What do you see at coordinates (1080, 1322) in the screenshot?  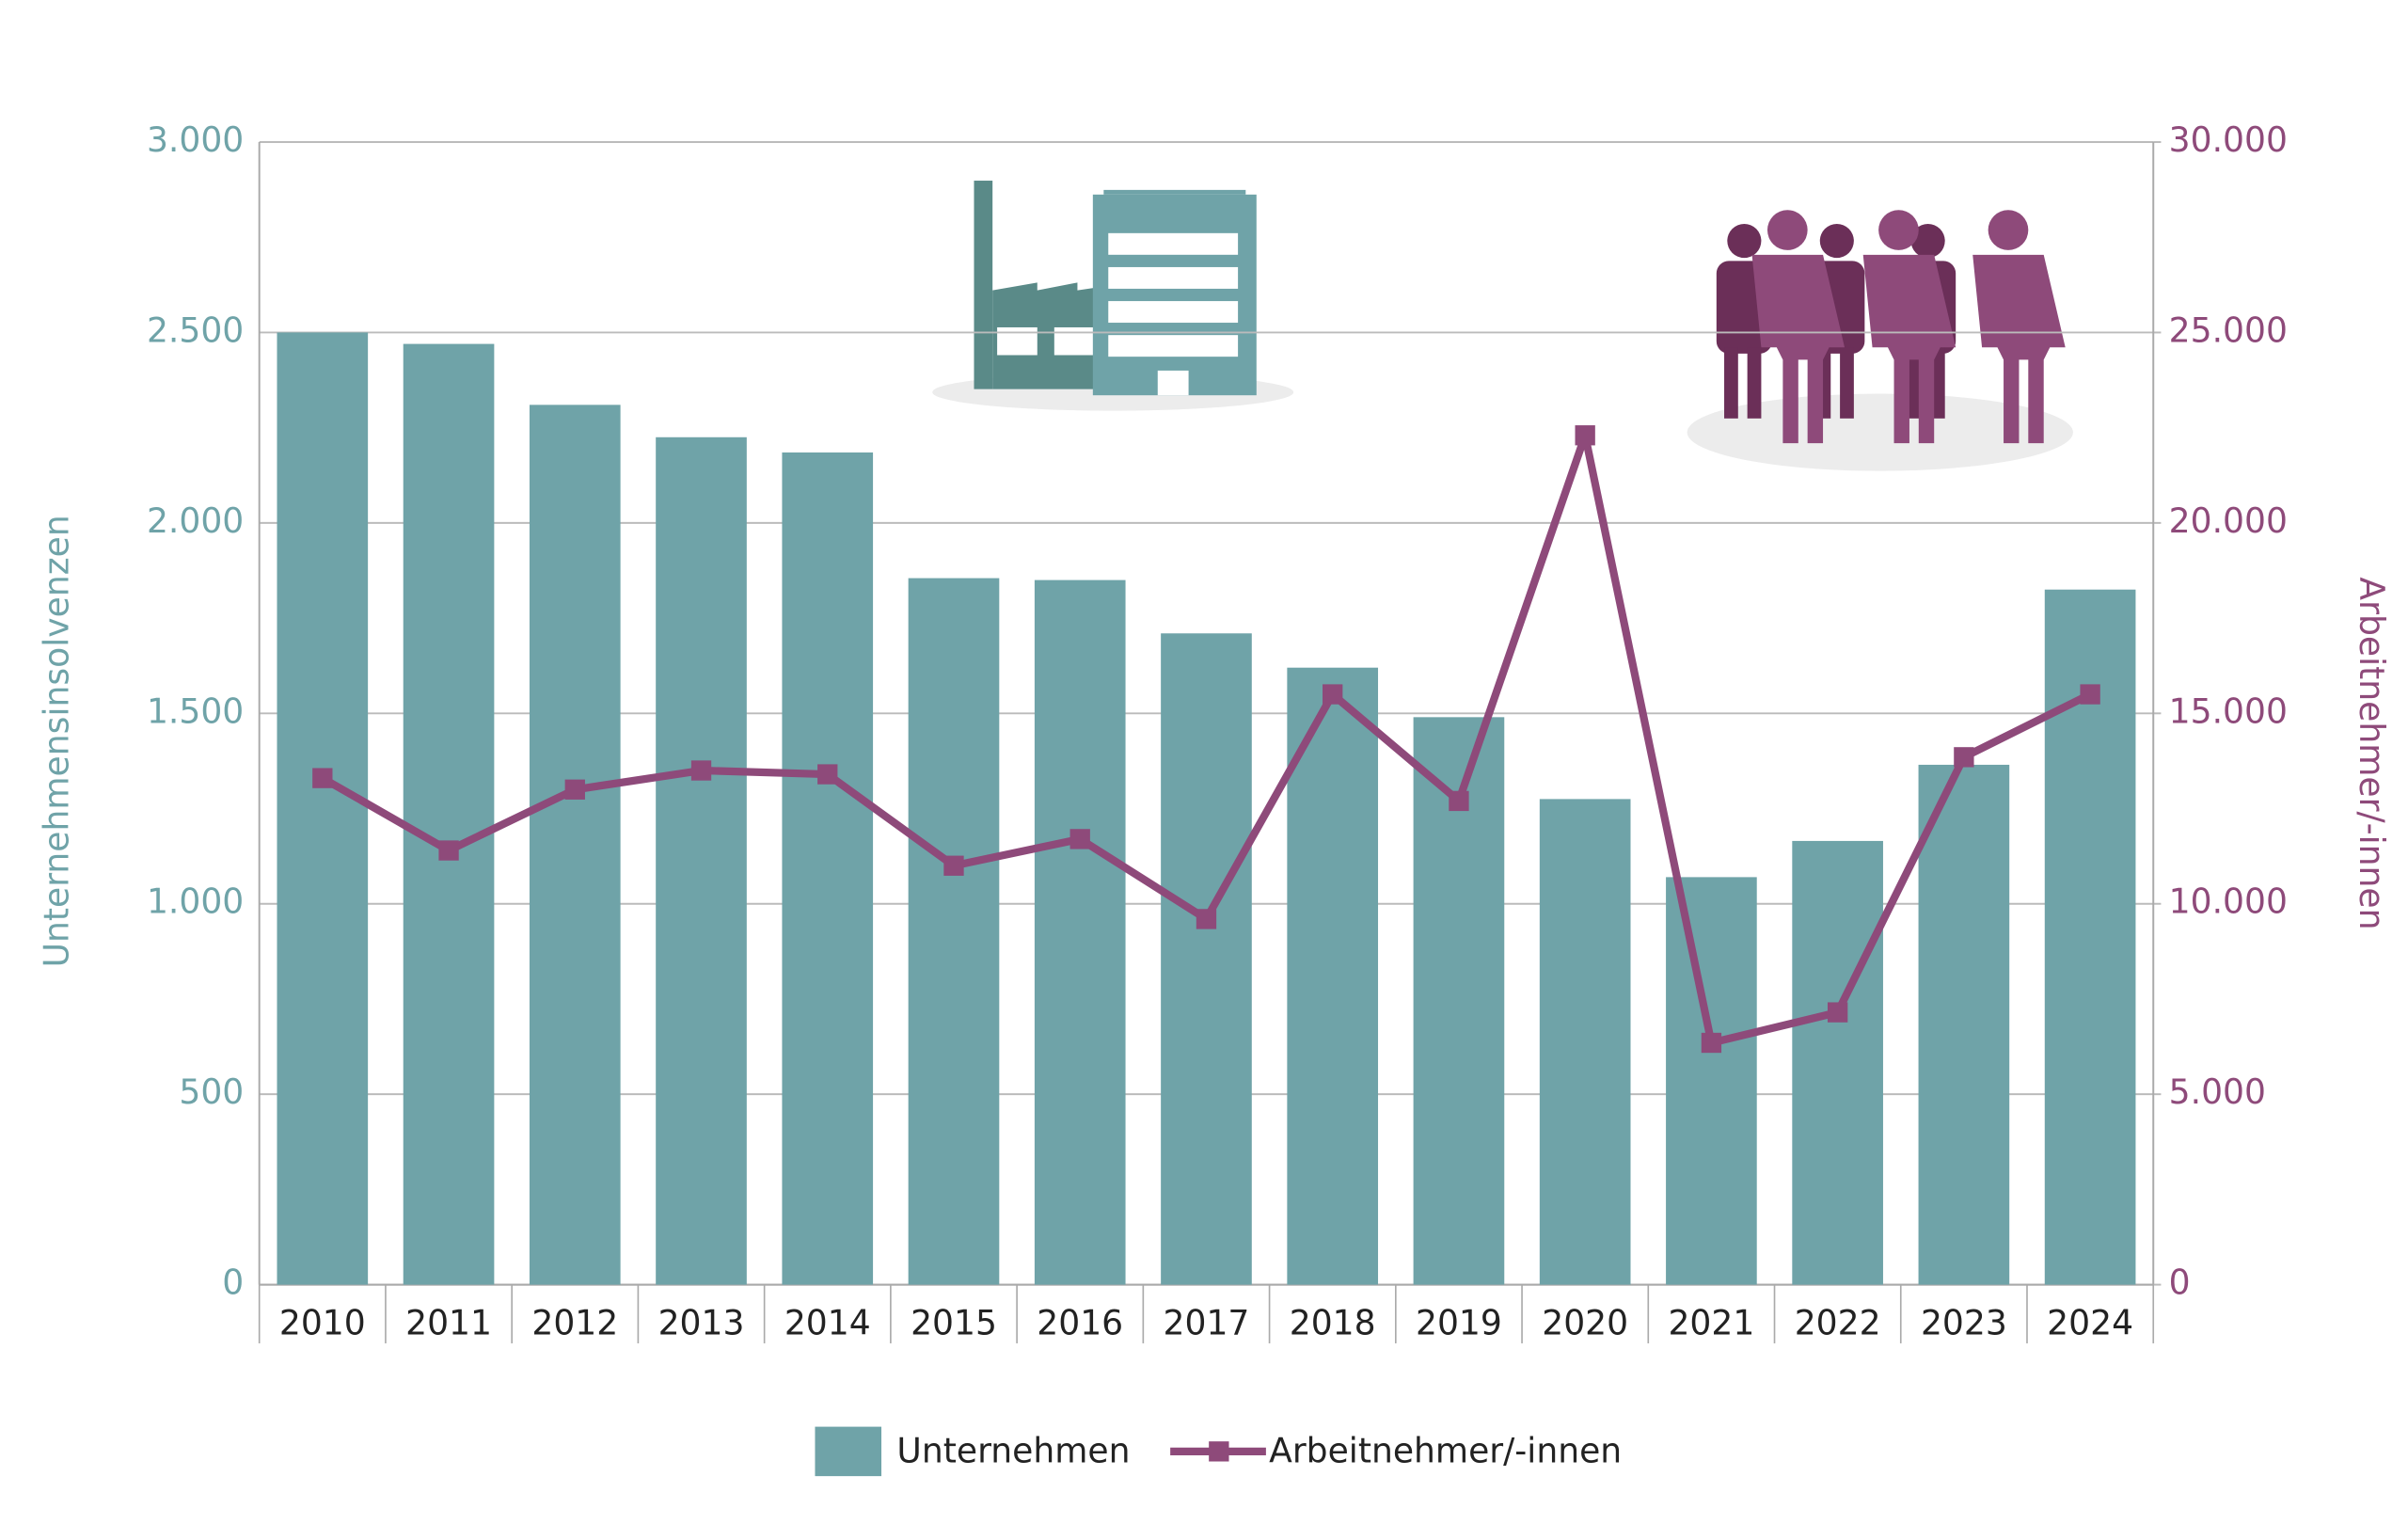 I see `x-tick-label: 2016` at bounding box center [1080, 1322].